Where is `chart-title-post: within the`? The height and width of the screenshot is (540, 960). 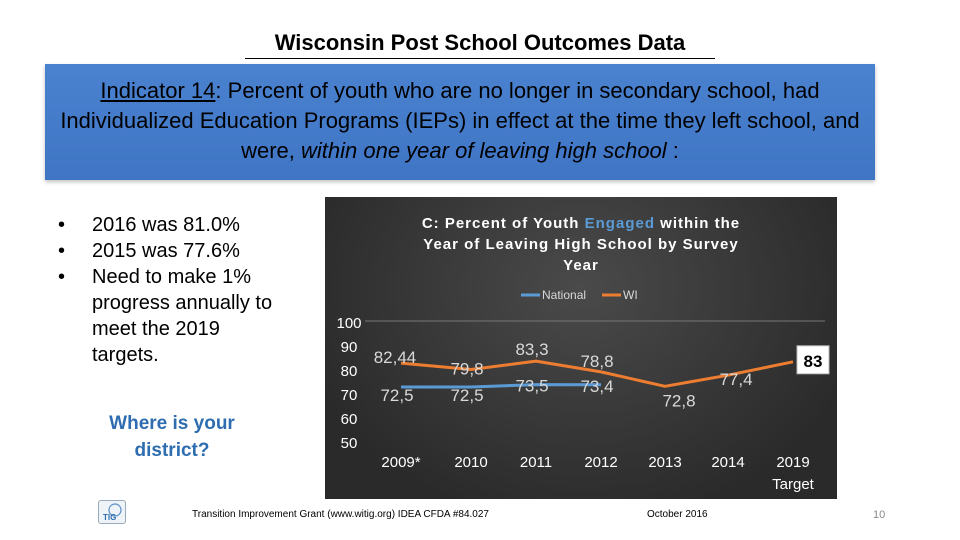
chart-title-post: within the is located at coordinates (697, 223).